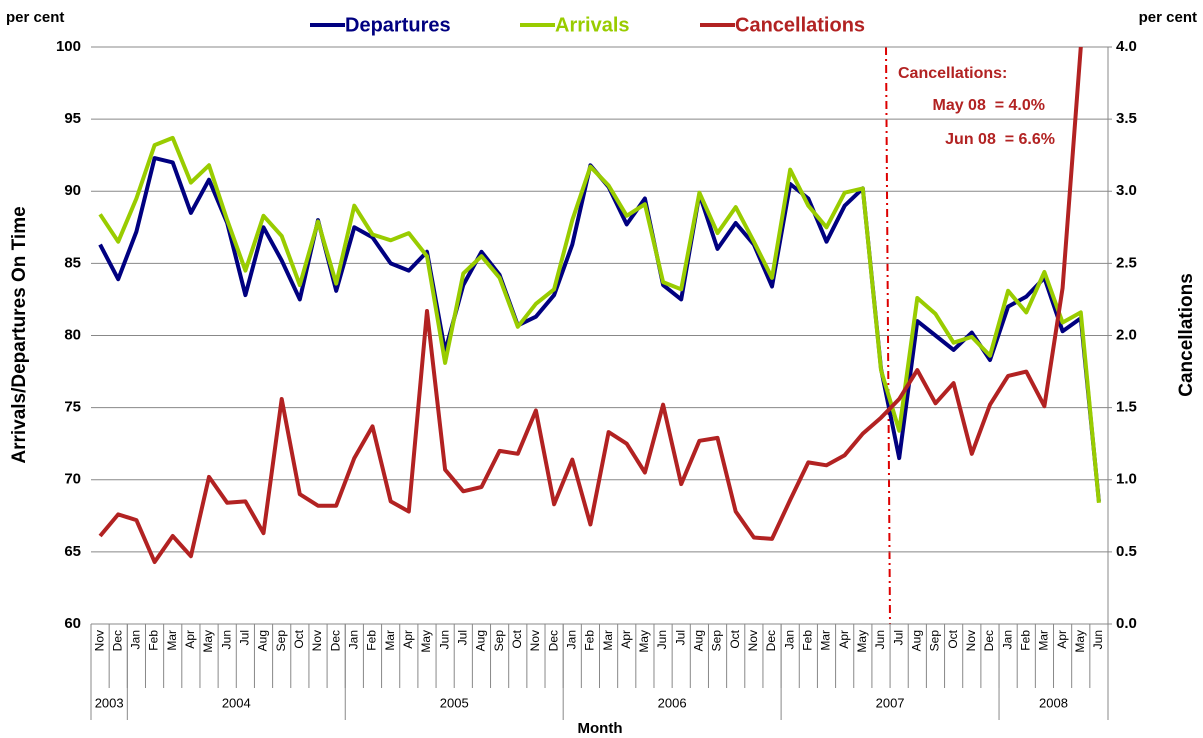 This screenshot has height=738, width=1203. Describe the element at coordinates (1126, 623) in the screenshot. I see `y2-tick-label: 0.0` at that location.